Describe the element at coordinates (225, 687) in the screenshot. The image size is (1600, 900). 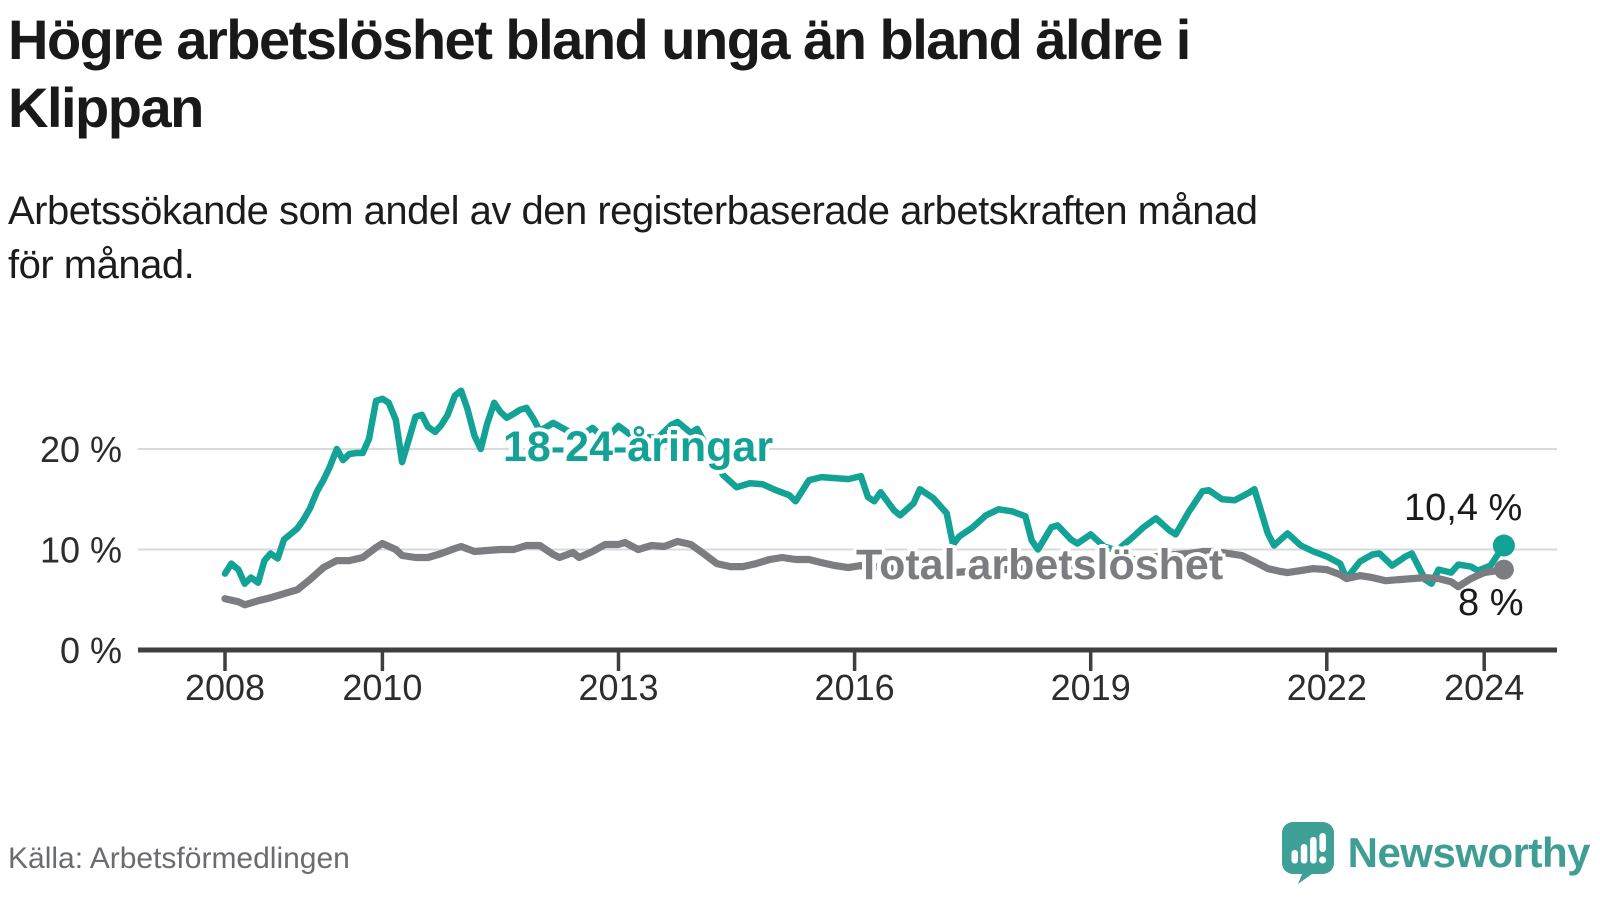
I see `x-axis-tick-label: 2008` at that location.